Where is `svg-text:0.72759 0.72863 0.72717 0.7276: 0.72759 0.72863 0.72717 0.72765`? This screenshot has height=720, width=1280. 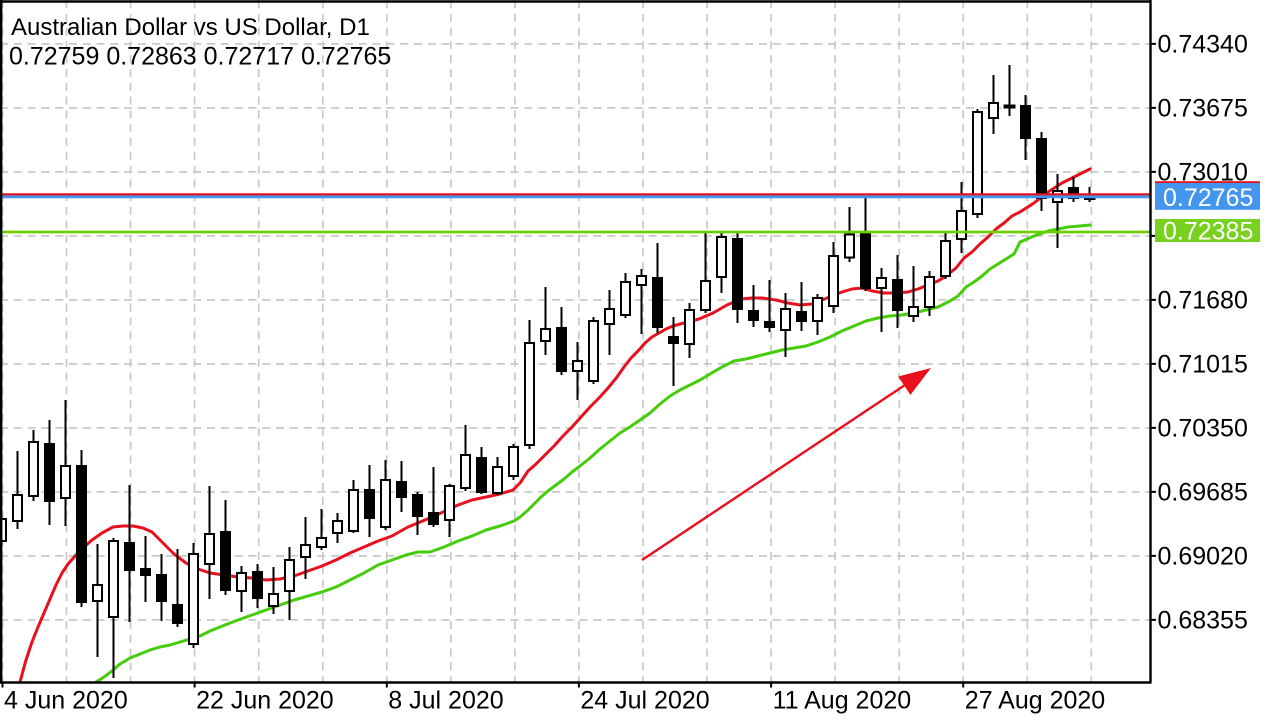
svg-text:0.72759 0.72863 0.72717 0.7276: 0.72759 0.72863 0.72717 0.72765 is located at coordinates (200, 57).